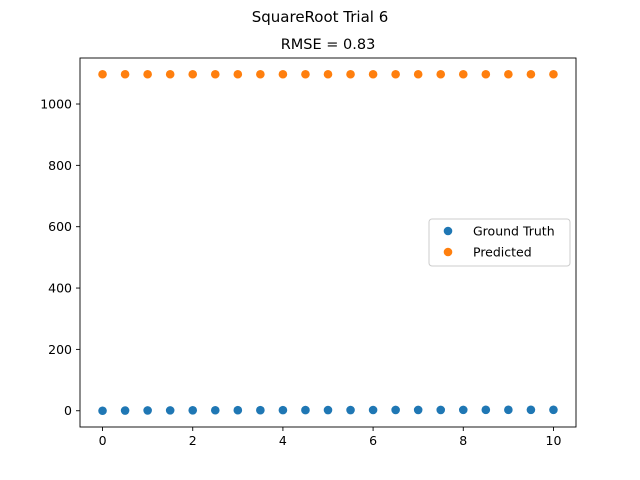  Describe the element at coordinates (448, 231) in the screenshot. I see `legend-marker-ground-truth` at that location.